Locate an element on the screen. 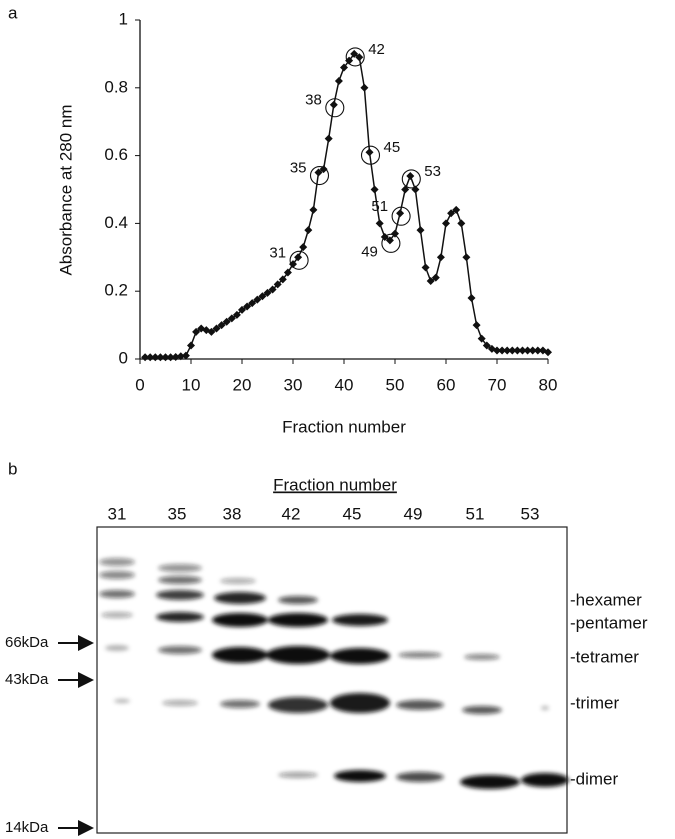 The width and height of the screenshot is (675, 839). marker-label: 14kDa is located at coordinates (27, 827).